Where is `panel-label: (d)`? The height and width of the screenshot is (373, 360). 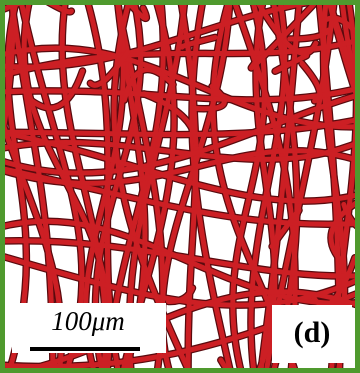
panel-label: (d) is located at coordinates (312, 332).